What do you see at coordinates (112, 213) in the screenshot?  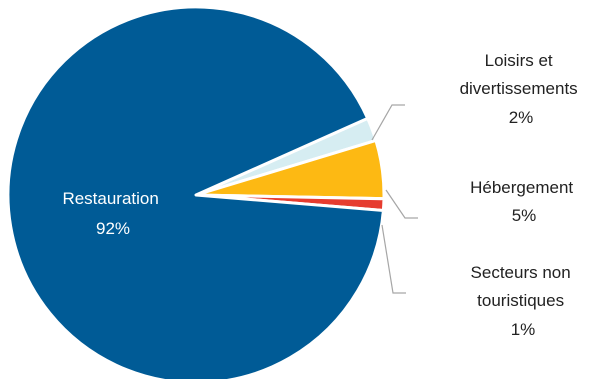 I see `slice-label-restauration: Restauration 92%` at bounding box center [112, 213].